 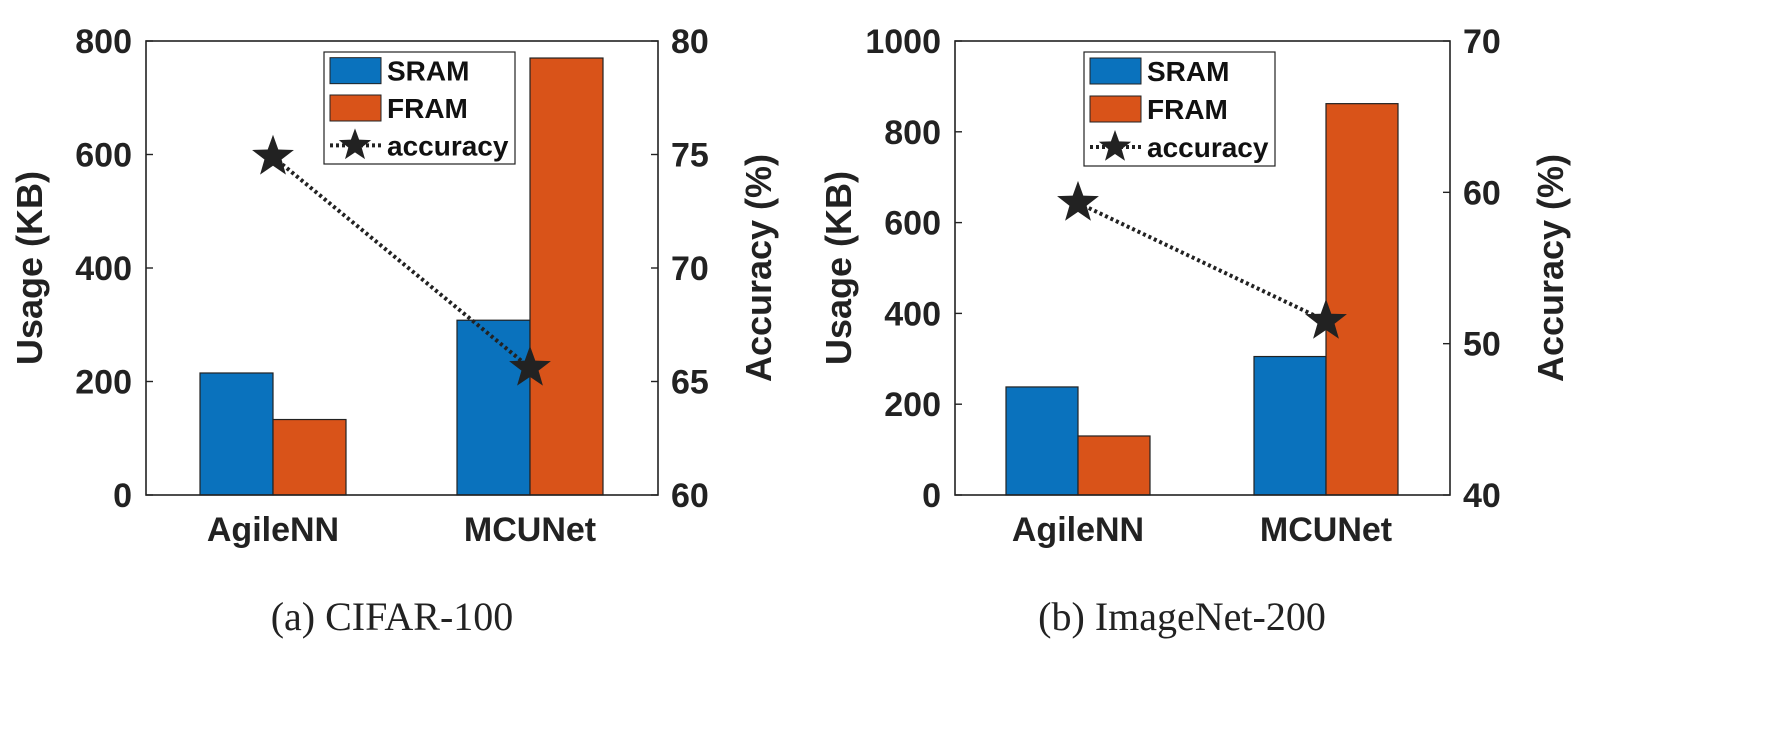 I want to click on y2-tick-label: 40, so click(x=1482, y=496).